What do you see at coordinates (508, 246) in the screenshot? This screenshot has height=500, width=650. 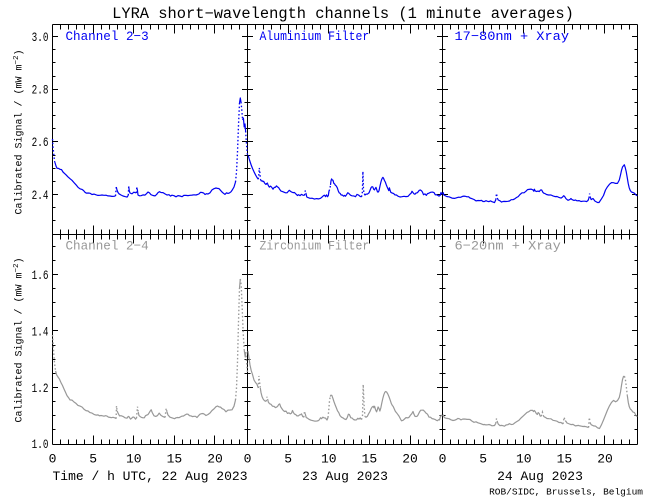 I see `svg-text: 6−20nm + Xray` at bounding box center [508, 246].